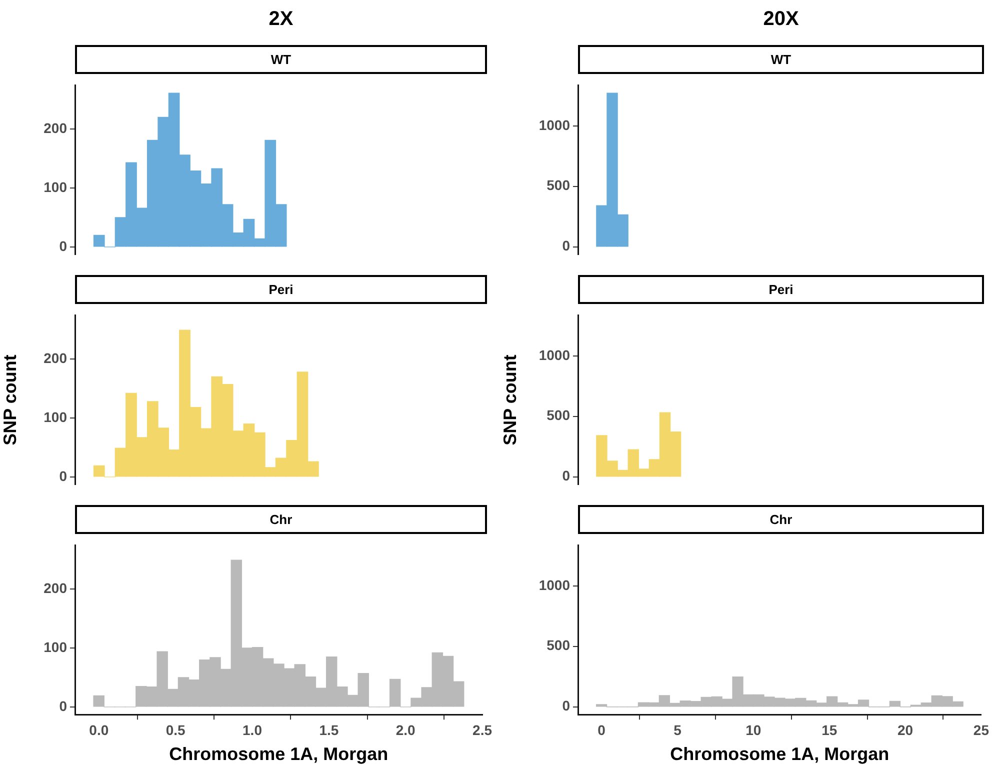  What do you see at coordinates (981, 730) in the screenshot?
I see `x-tick-label: 25` at bounding box center [981, 730].